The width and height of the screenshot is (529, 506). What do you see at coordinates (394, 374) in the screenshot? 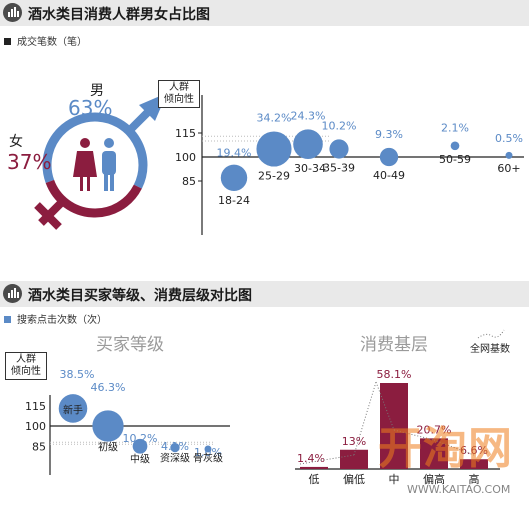
I see `consumer-value-label: 58.1%` at bounding box center [394, 374].